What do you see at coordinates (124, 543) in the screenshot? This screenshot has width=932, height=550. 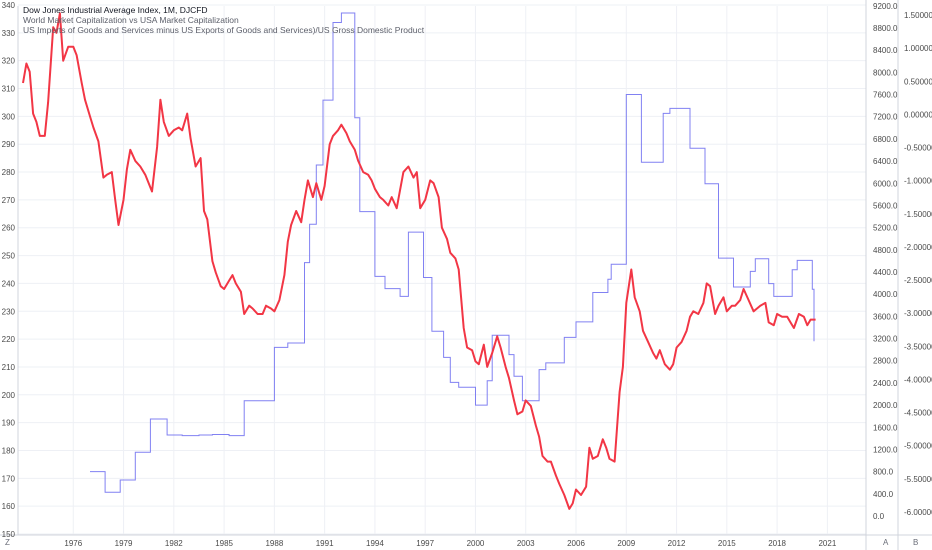 I see `time-tick-label: 1979` at bounding box center [124, 543].